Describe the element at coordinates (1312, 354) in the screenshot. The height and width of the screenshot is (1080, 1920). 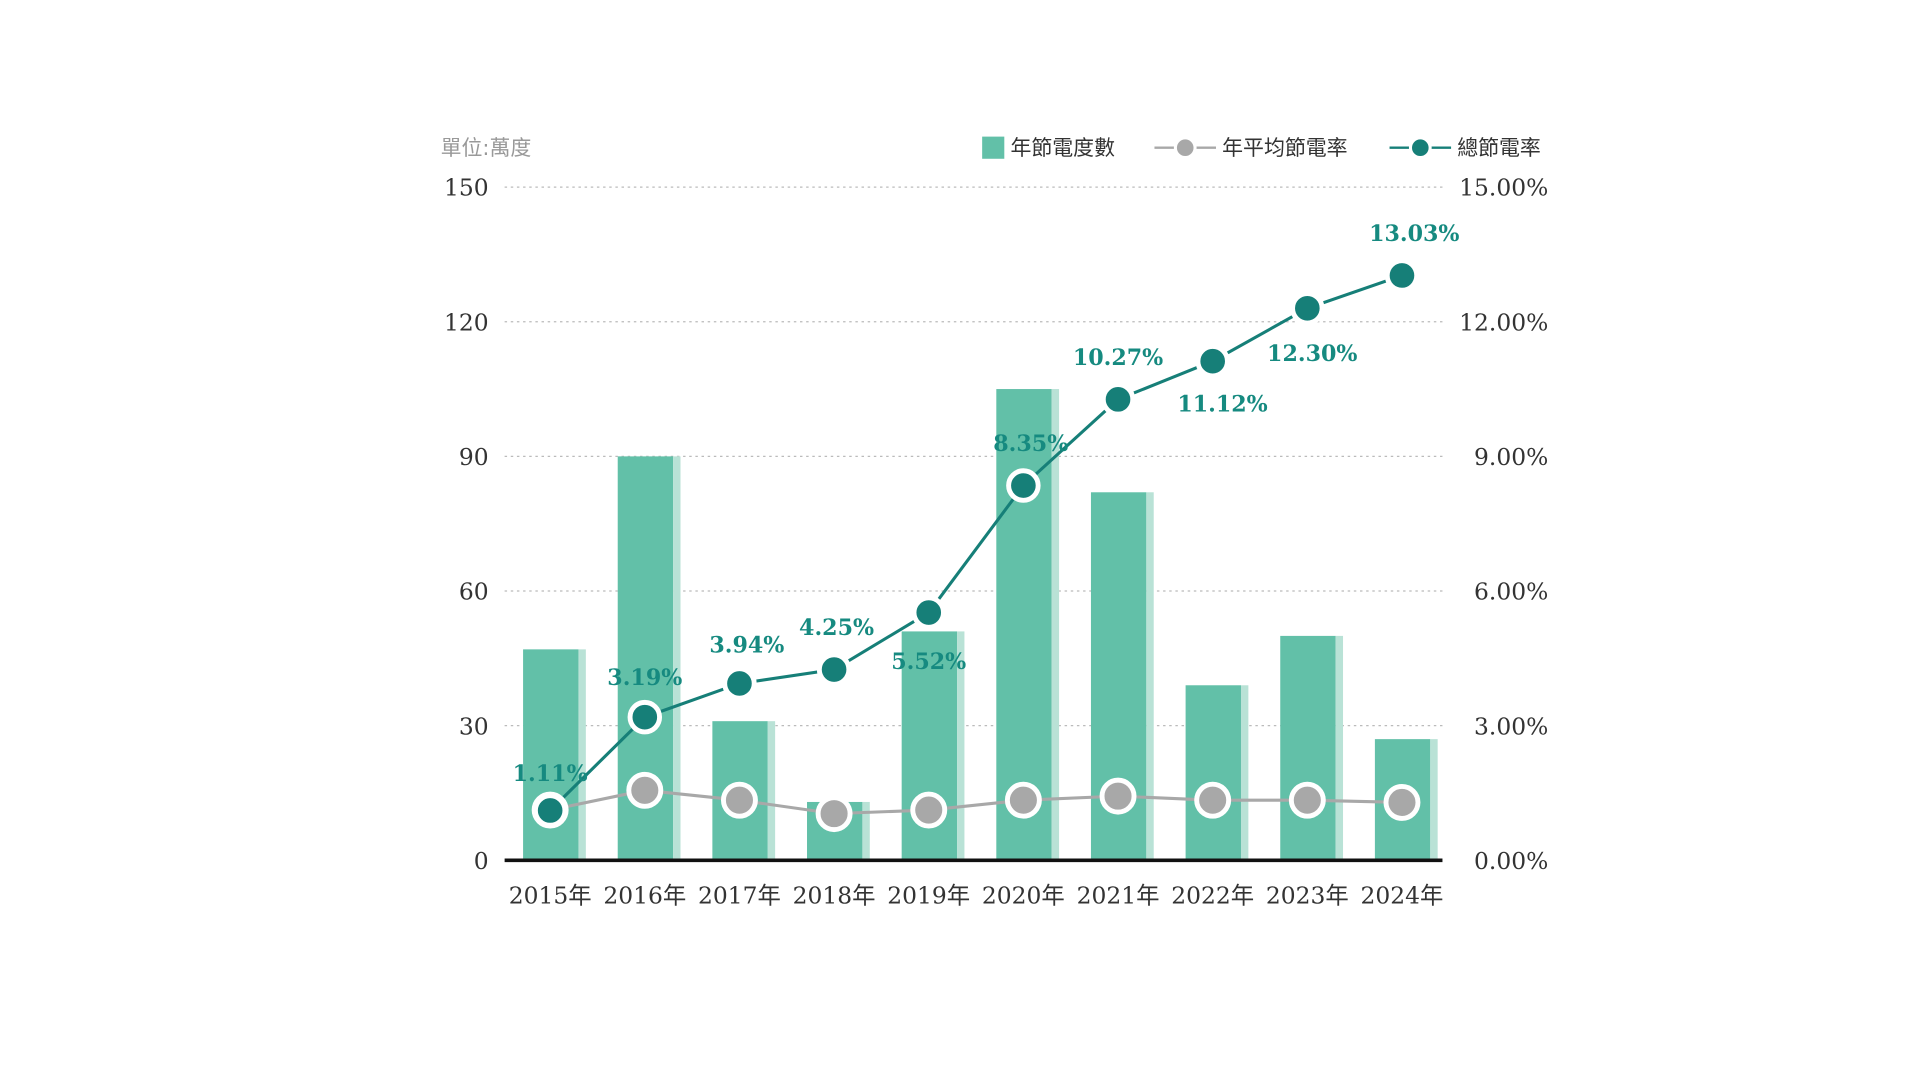
I see `data-label: 12.30%` at that location.